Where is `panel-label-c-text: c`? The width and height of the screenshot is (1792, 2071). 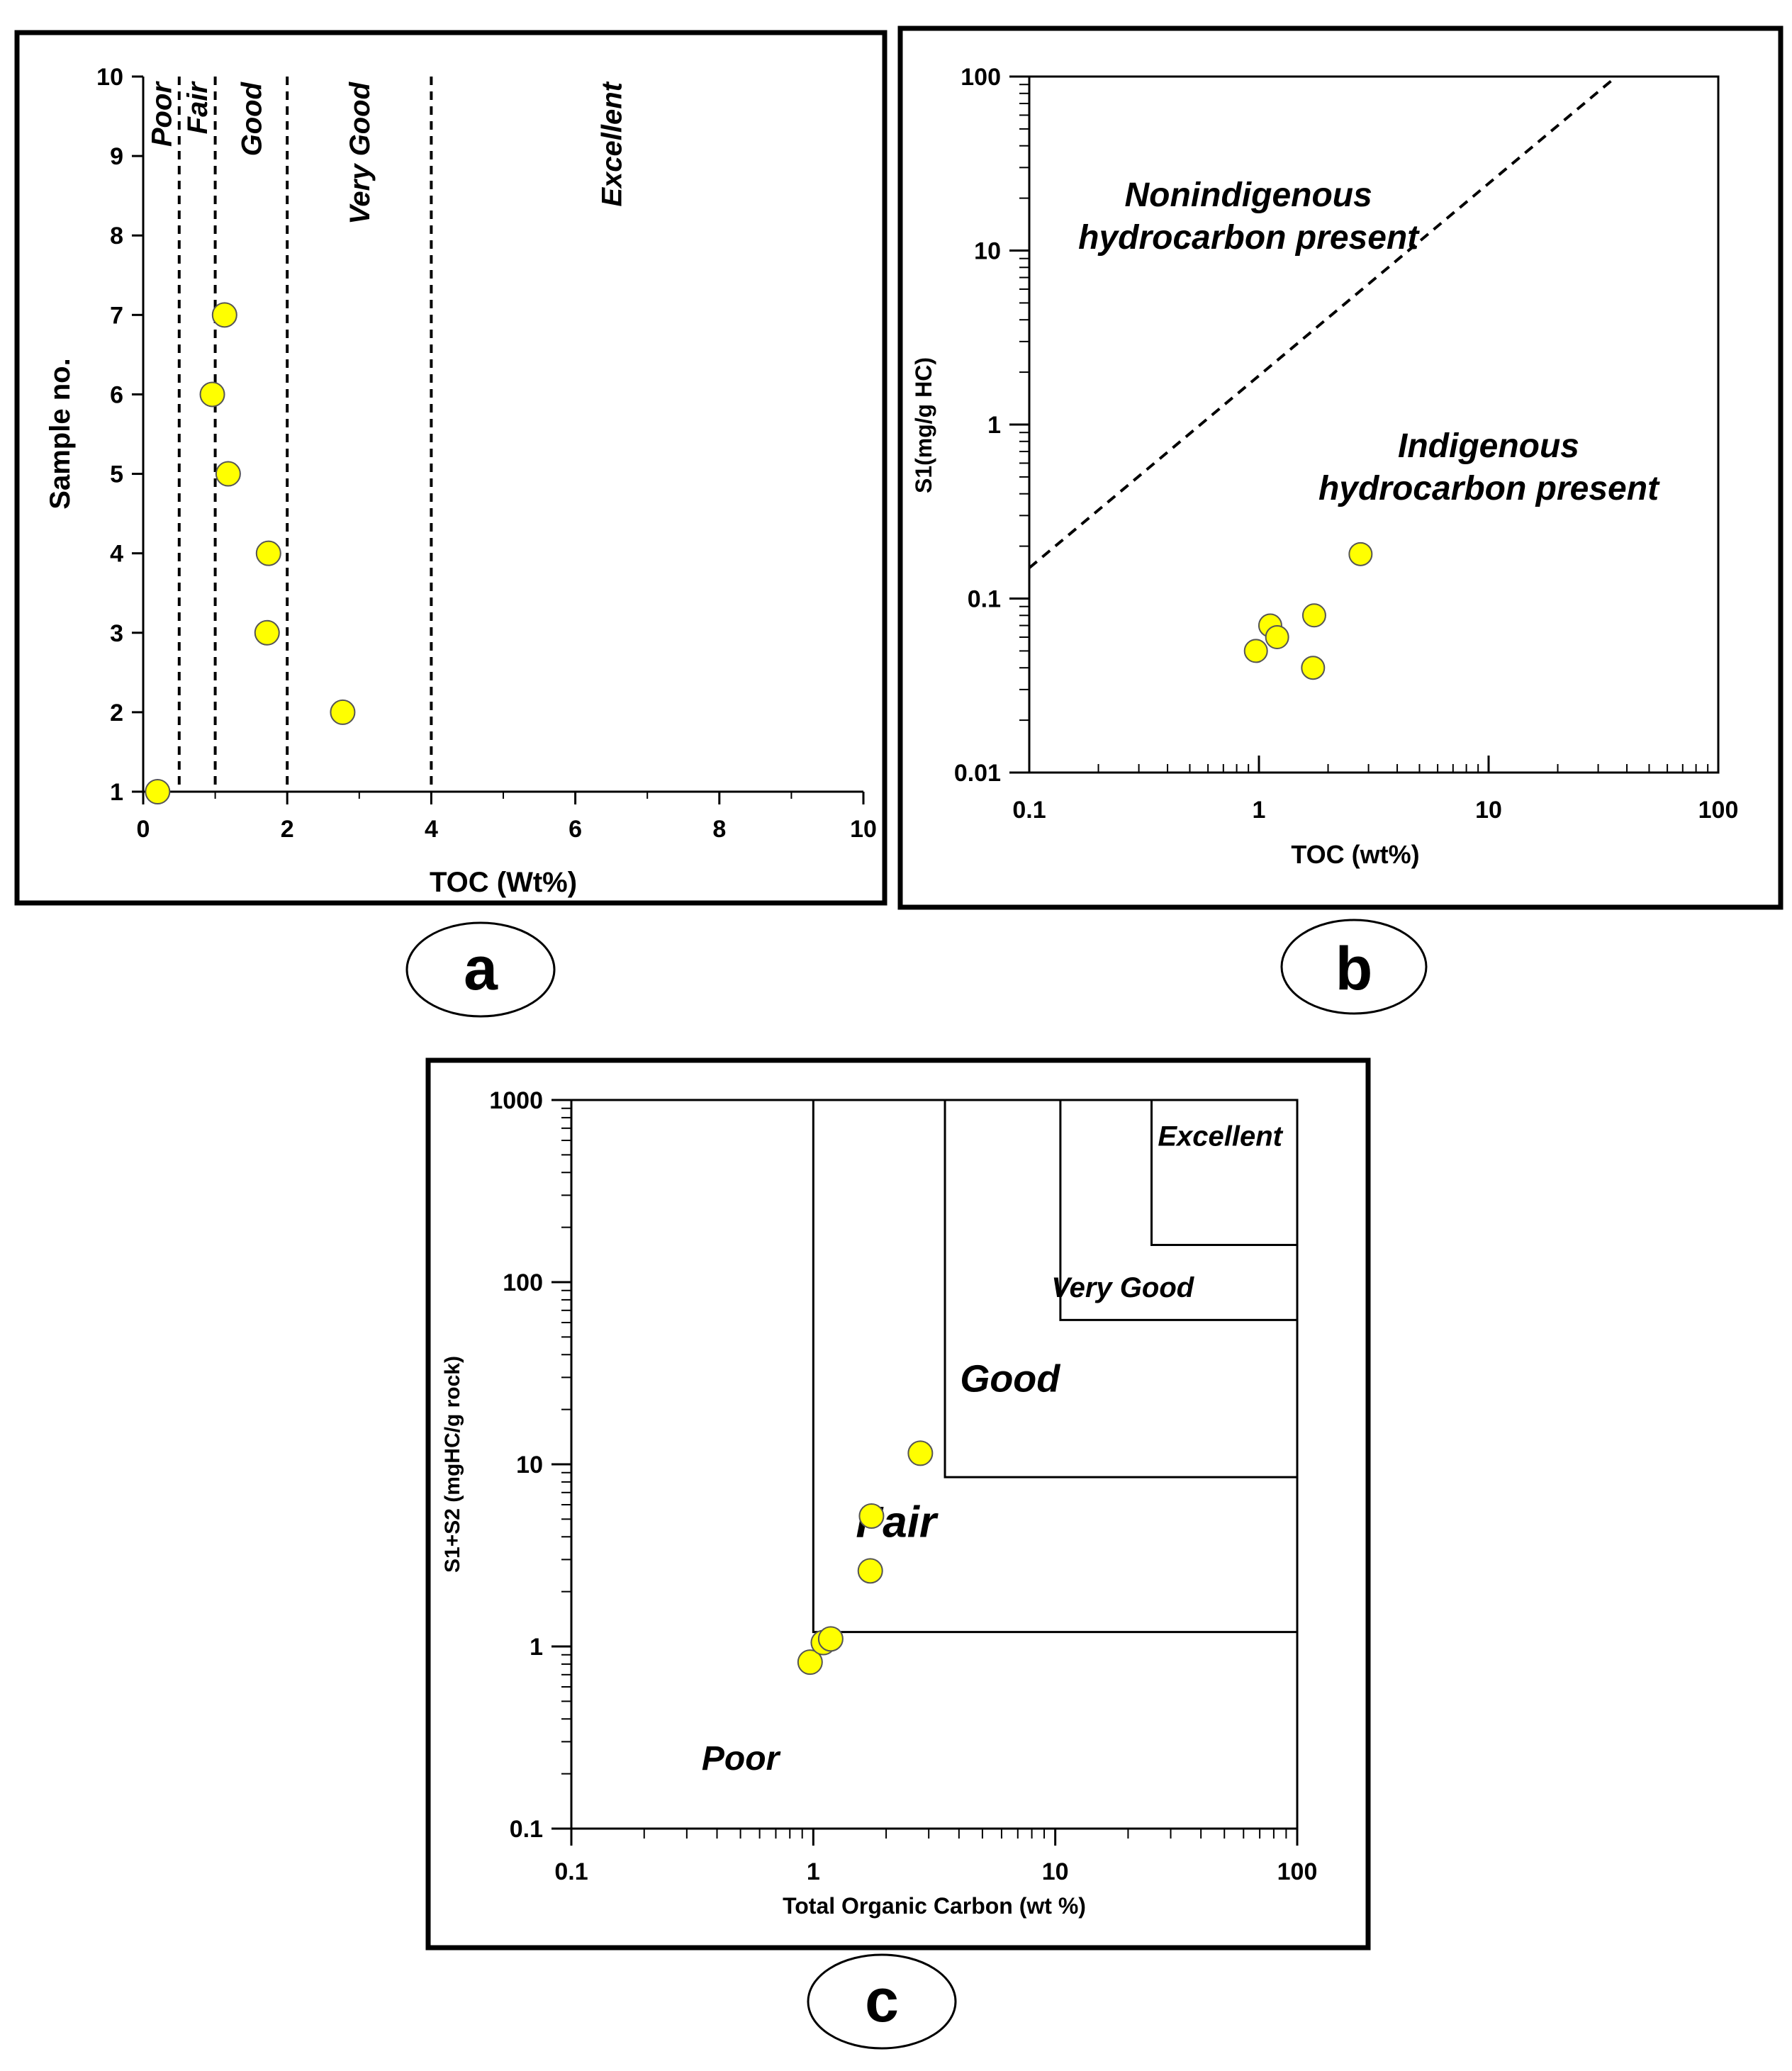
panel-label-c-text: c is located at coordinates (882, 2001).